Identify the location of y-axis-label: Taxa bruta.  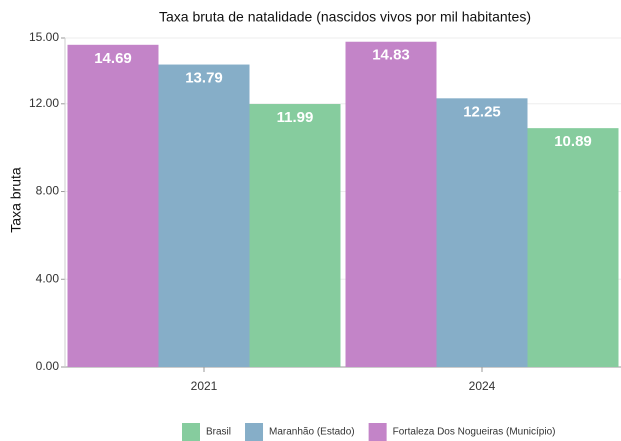
(16, 200).